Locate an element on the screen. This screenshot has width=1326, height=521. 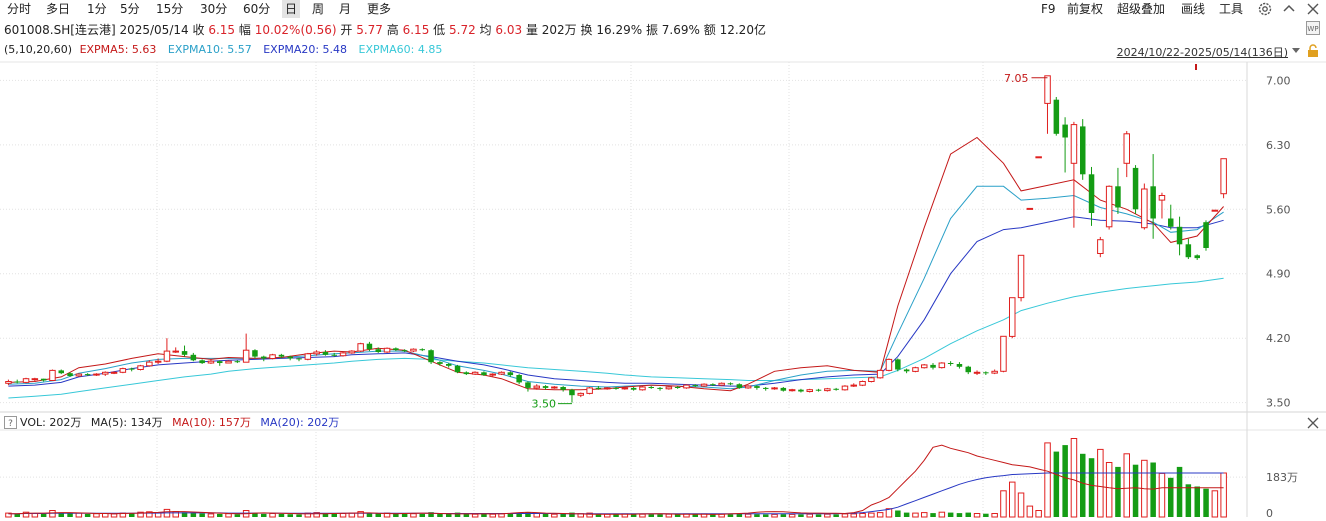
date-range: 2024/10/22-2025/05/14(136日) is located at coordinates (1202, 52).